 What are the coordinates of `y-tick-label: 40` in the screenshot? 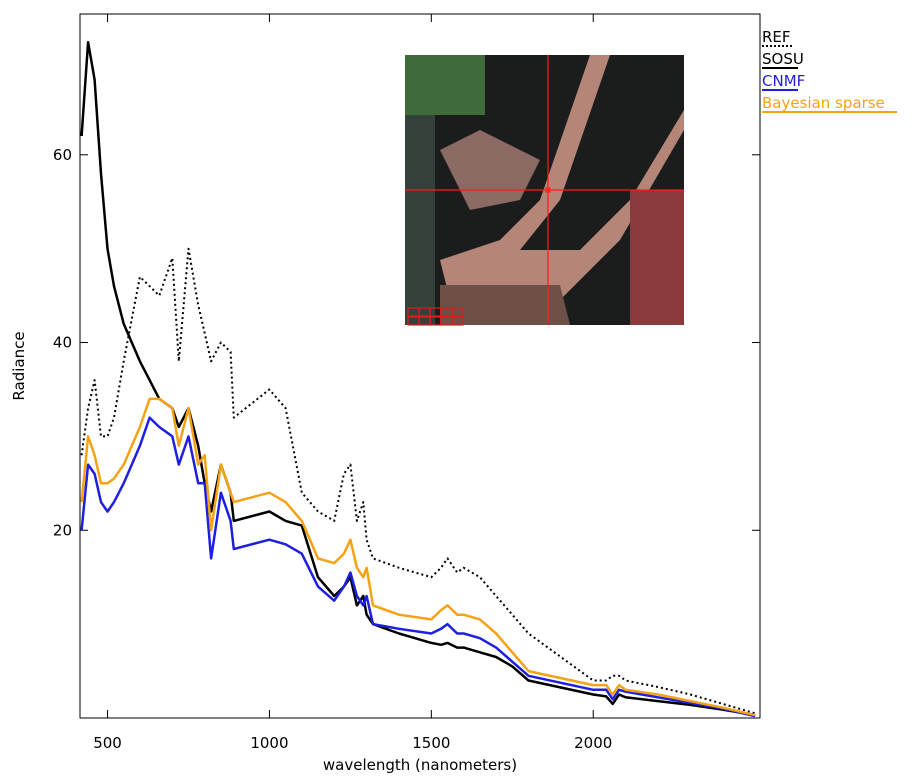 It's located at (62, 343).